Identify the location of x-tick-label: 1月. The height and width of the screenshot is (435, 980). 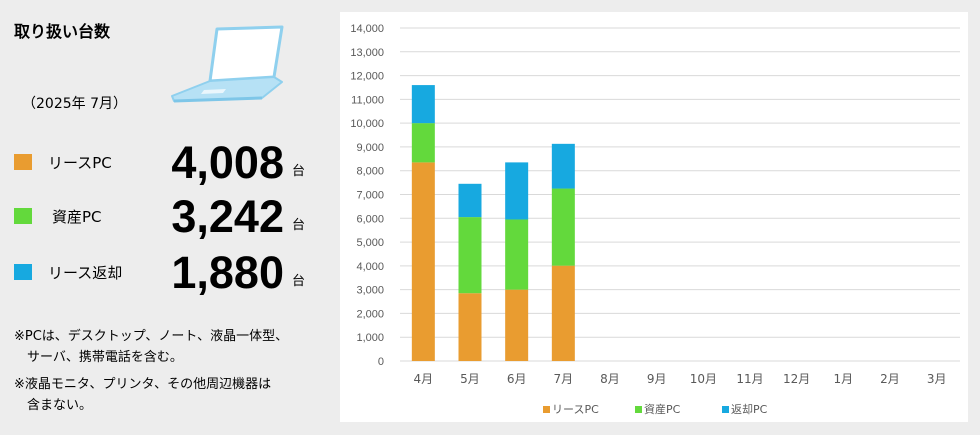
(844, 379).